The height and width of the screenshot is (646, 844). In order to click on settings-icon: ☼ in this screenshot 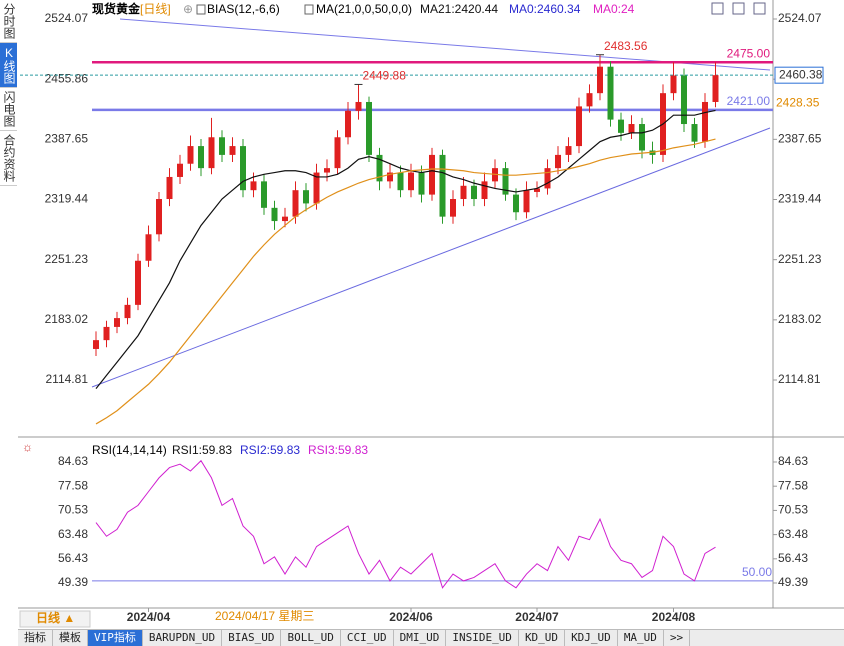, I will do `click(27, 447)`.